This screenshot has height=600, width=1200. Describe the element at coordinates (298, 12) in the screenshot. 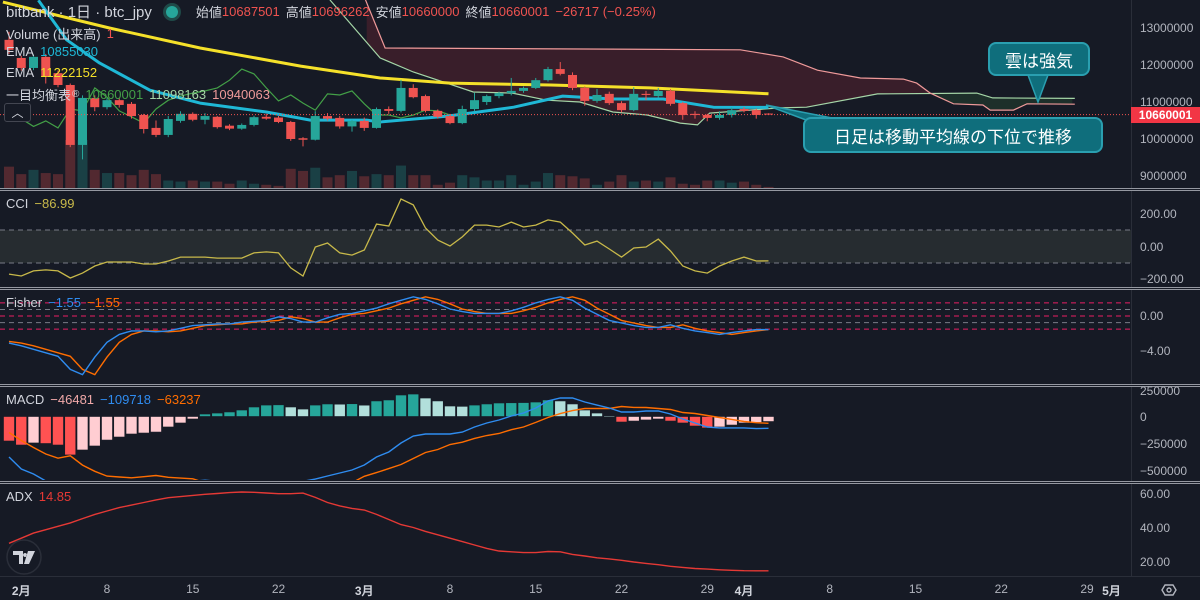

I see `ohlc-high-label: 高値` at that location.